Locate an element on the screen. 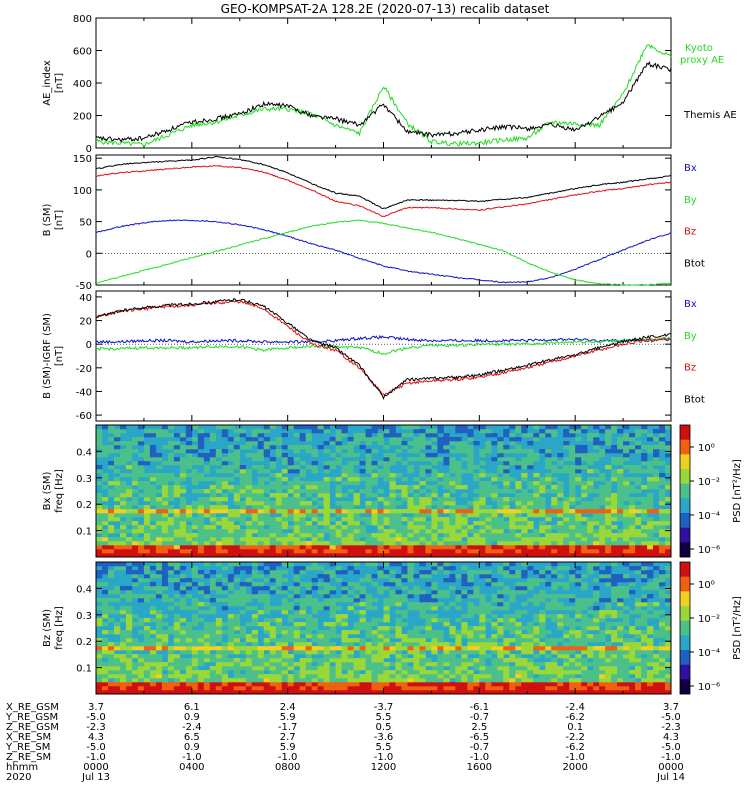  ephemeris-row-label: Y_RE_SM is located at coordinates (27, 747).